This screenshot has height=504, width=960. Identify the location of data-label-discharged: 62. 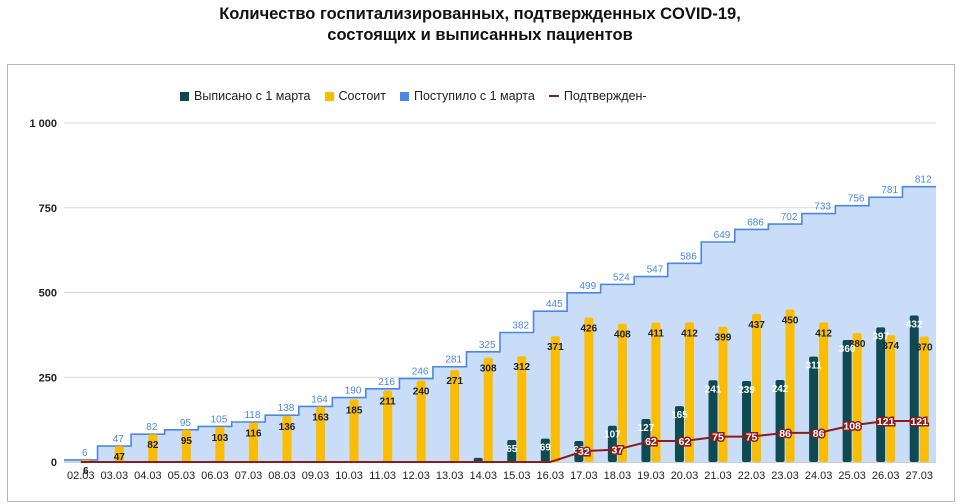
(579, 450).